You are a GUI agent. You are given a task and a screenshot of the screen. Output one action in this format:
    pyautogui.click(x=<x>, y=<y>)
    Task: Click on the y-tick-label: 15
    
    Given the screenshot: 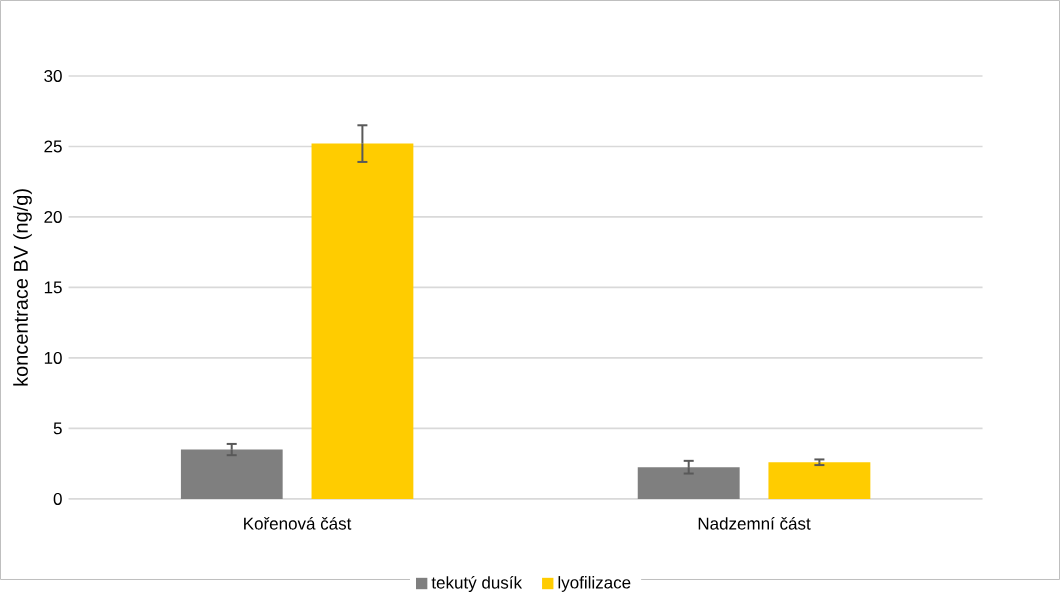 What is the action you would take?
    pyautogui.click(x=53, y=287)
    